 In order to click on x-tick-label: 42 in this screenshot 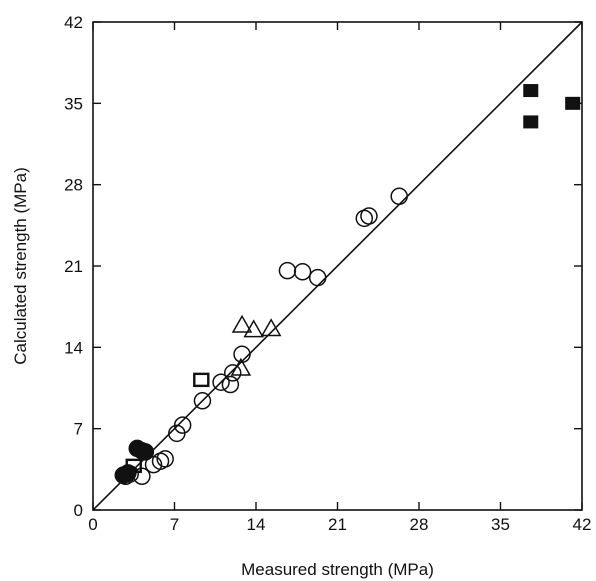, I will do `click(582, 524)`.